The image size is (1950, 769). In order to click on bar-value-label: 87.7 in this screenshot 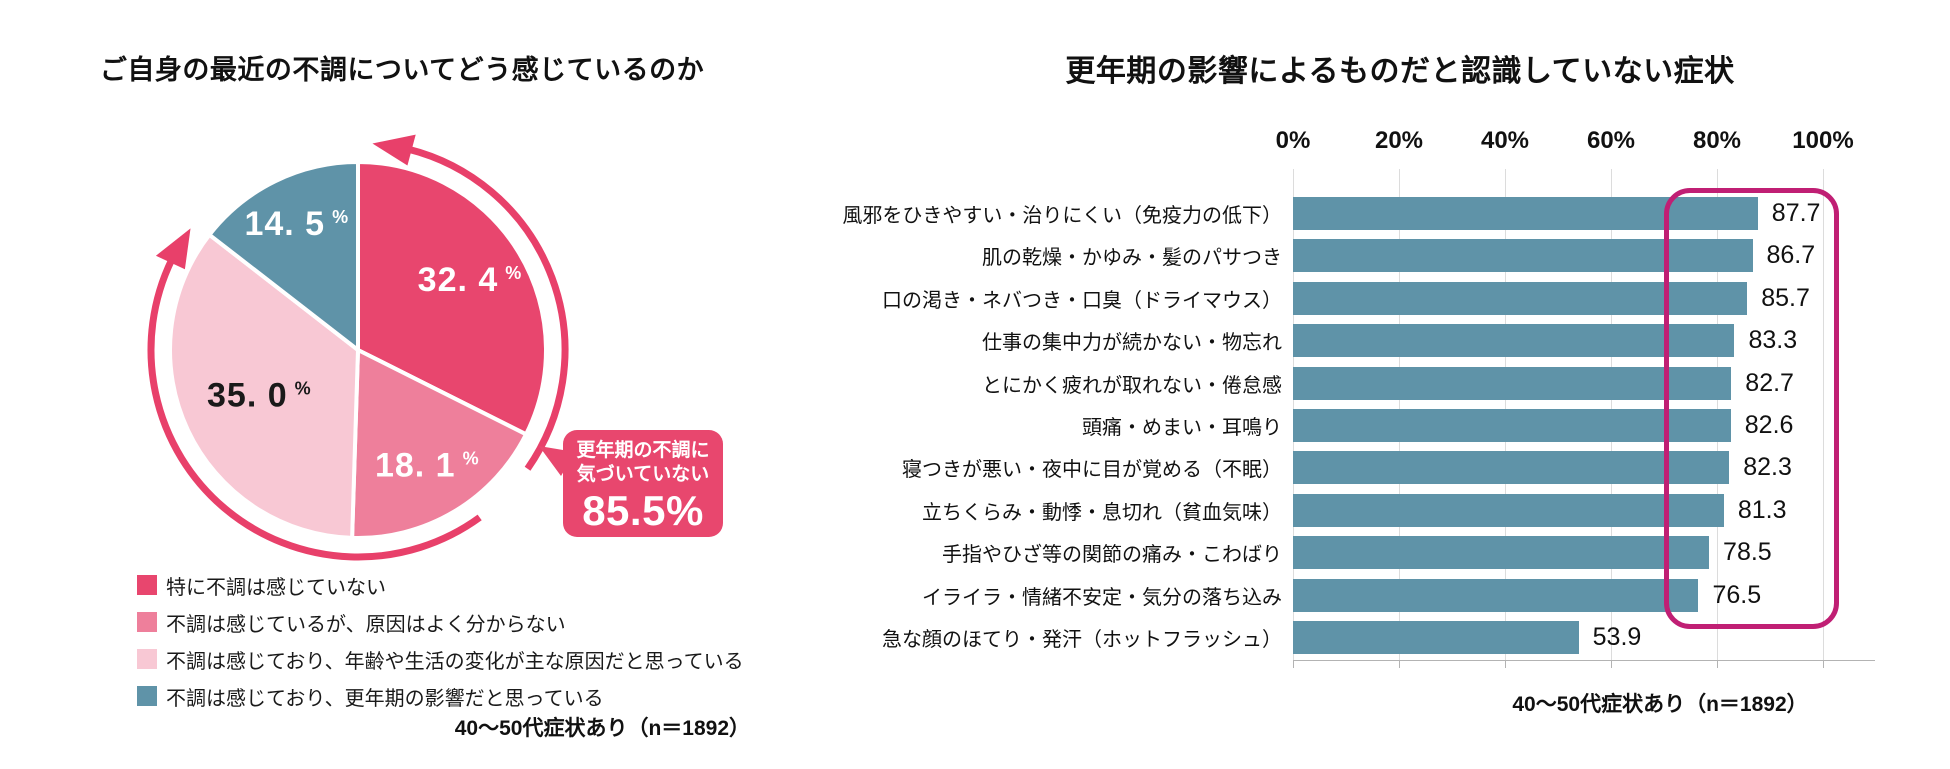, I will do `click(1796, 213)`.